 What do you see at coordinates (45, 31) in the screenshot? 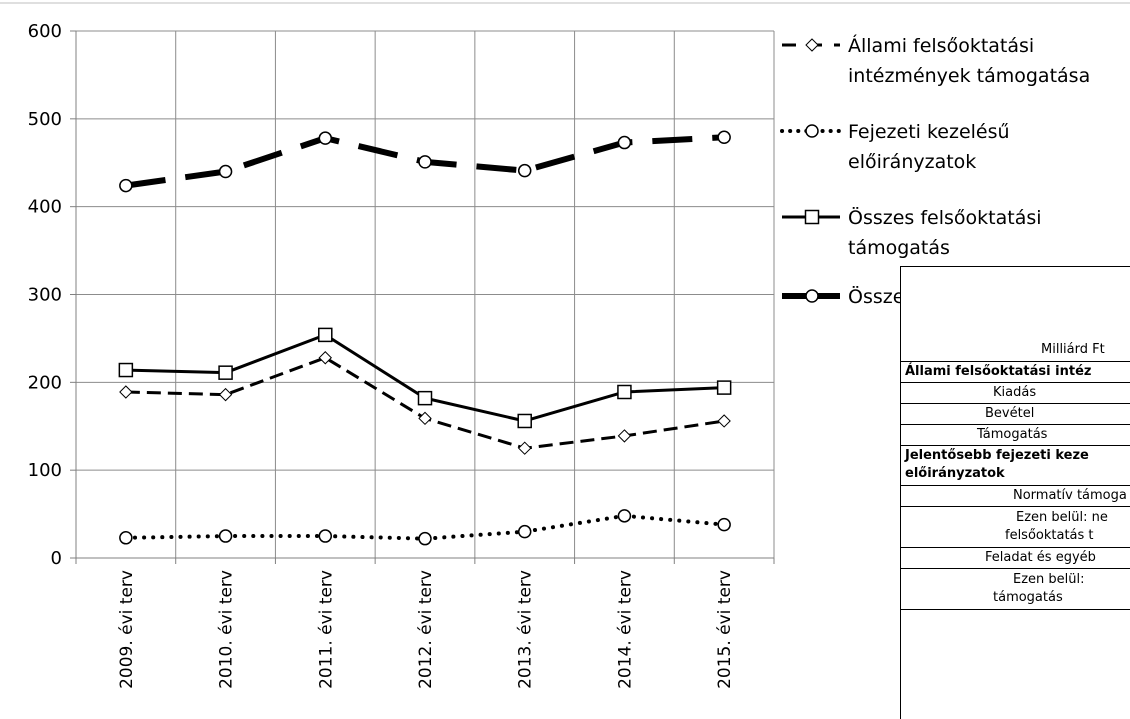
I see `y-tick-label: 600` at bounding box center [45, 31].